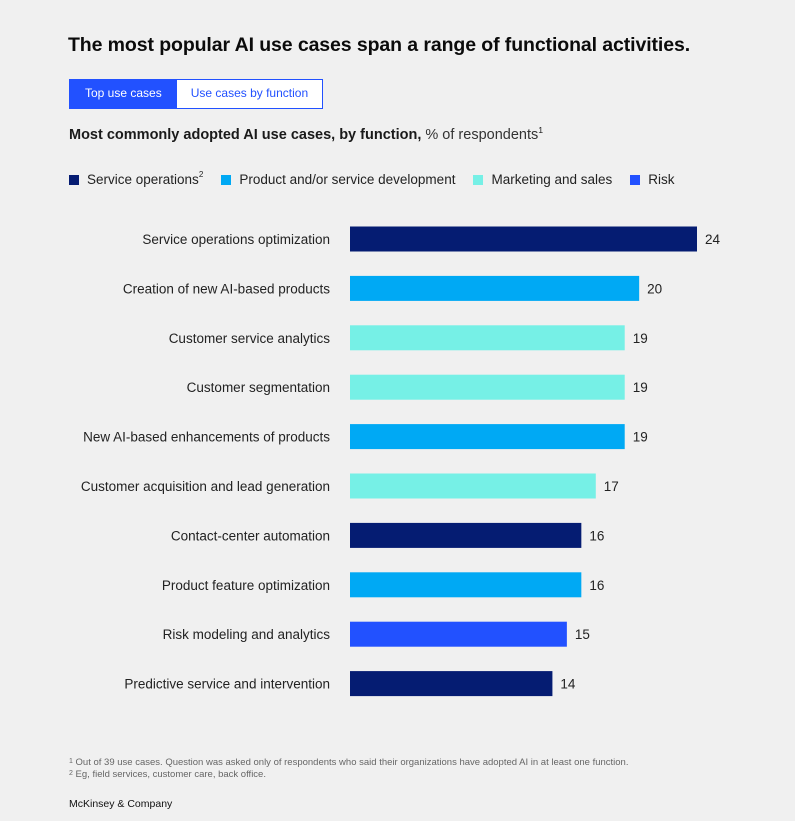 Image resolution: width=795 pixels, height=821 pixels. What do you see at coordinates (541, 130) in the screenshot?
I see `footnote-ref: 1` at bounding box center [541, 130].